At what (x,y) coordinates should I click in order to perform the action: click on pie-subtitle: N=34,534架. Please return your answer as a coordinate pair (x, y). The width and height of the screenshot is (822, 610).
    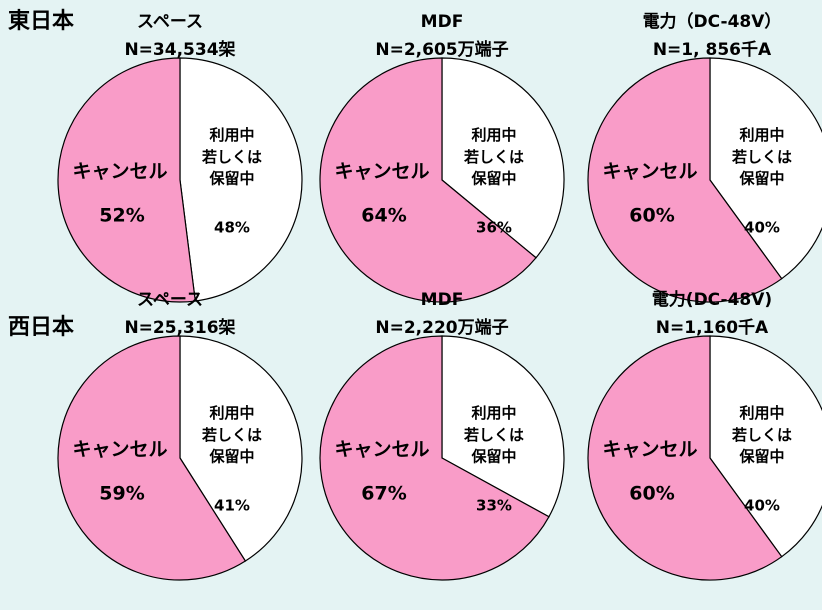
    Looking at the image, I should click on (179, 49).